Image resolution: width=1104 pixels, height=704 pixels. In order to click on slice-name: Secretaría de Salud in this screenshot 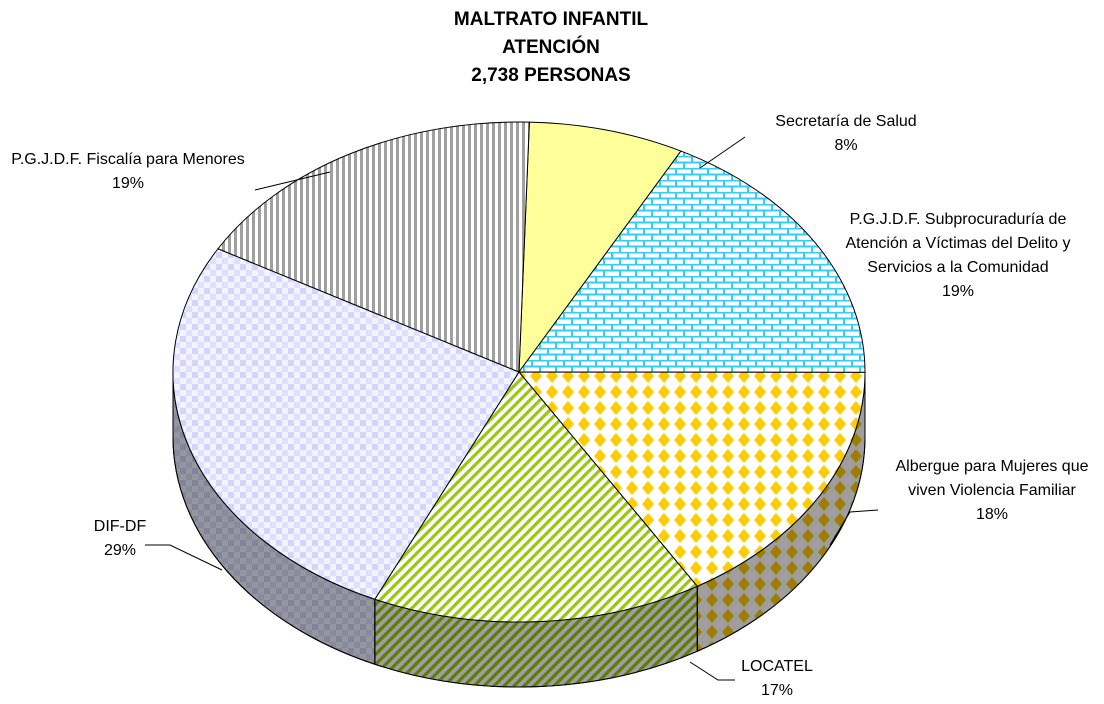, I will do `click(846, 121)`.